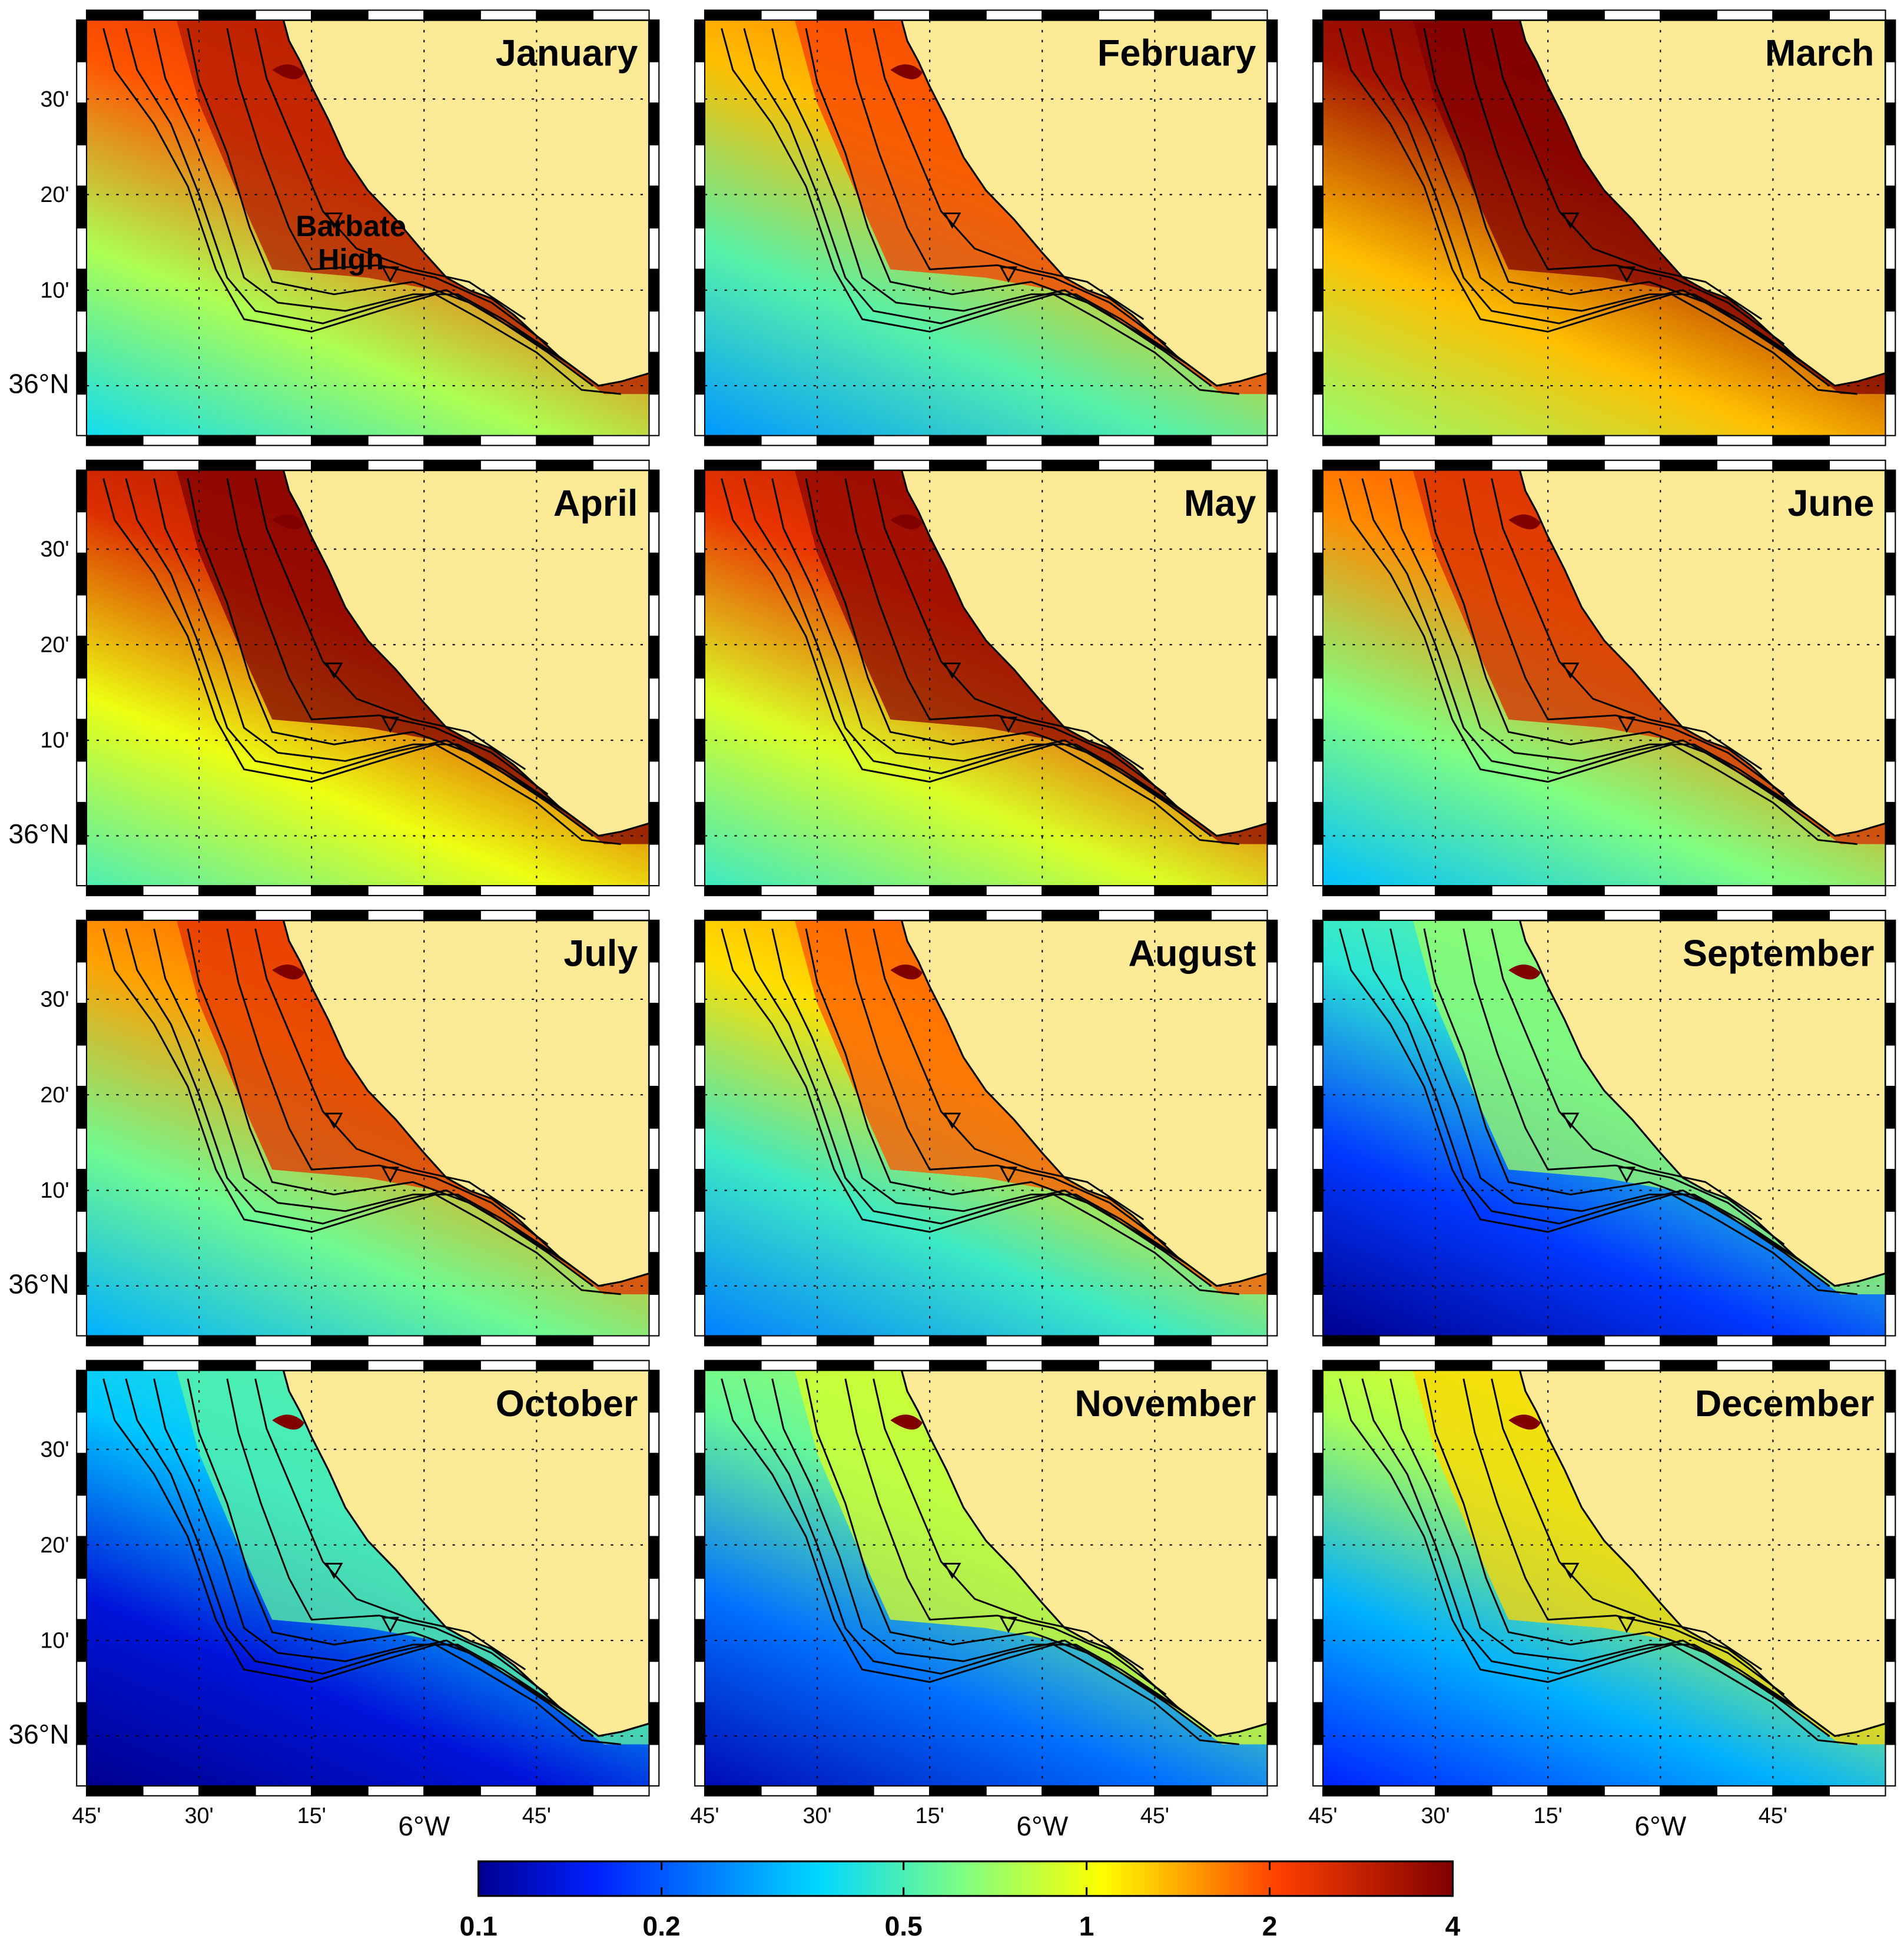 This screenshot has height=1942, width=1904. Describe the element at coordinates (351, 259) in the screenshot. I see `annotation-label: High` at that location.